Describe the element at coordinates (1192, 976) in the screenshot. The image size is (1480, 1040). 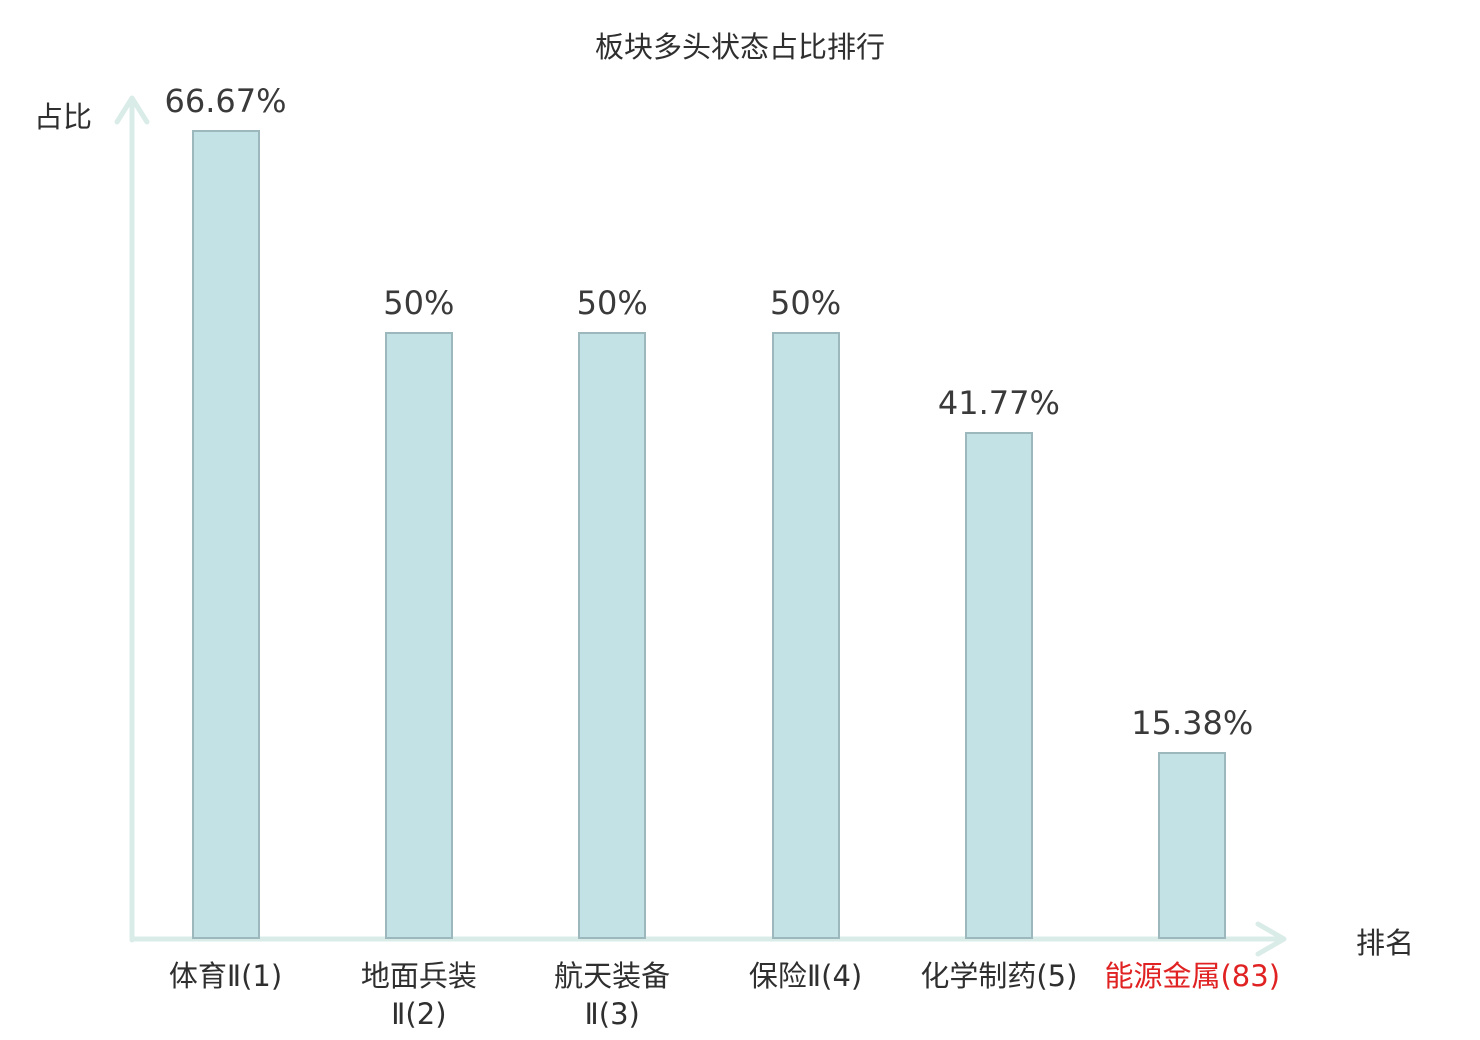
I see `bar-category-label: 能源金属(83)` at that location.